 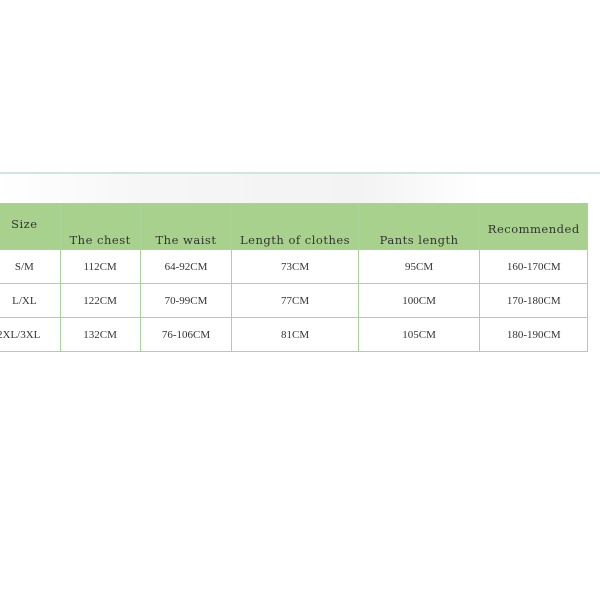 I want to click on cell: 64-92CM, so click(x=186, y=266).